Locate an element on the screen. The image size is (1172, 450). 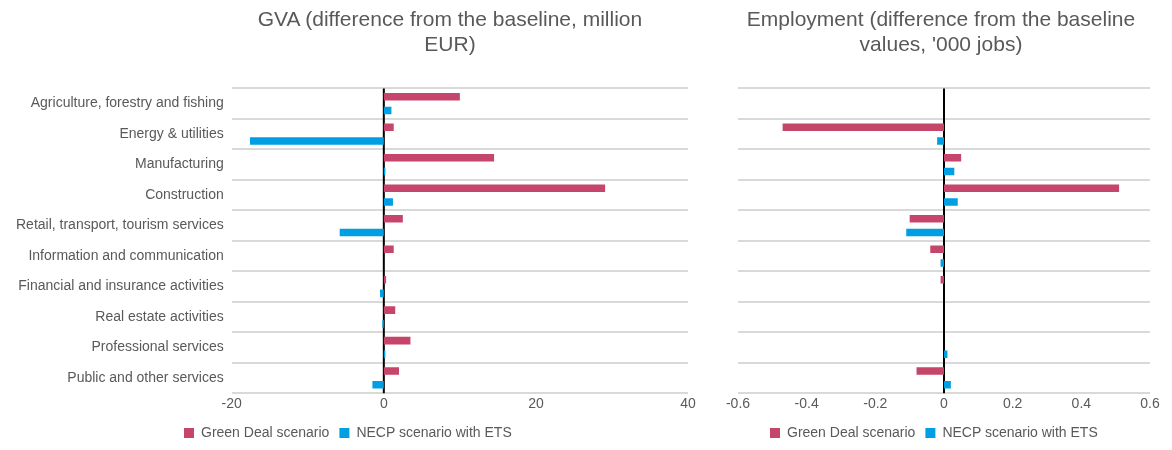
chart-title: GVA (difference from the baseline, million EUR) is located at coordinates (450, 31).